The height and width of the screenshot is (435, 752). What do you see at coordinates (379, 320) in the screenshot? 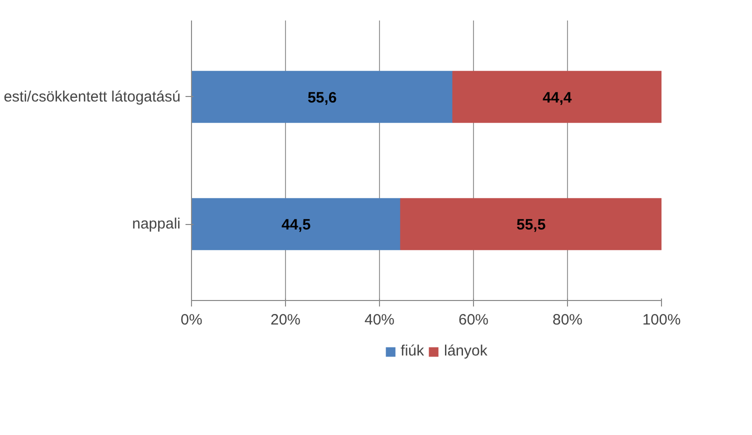
I see `x-tick-label: 40%` at bounding box center [379, 320].